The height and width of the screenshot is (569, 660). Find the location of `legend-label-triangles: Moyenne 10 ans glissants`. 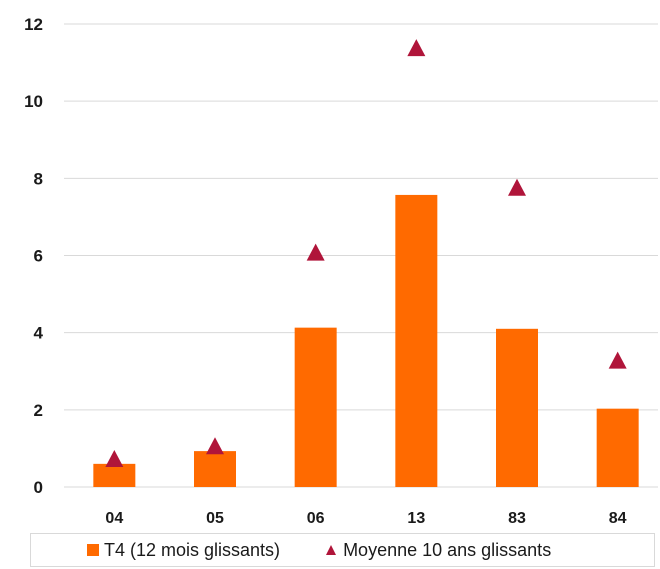

legend-label-triangles: Moyenne 10 ans glissants is located at coordinates (447, 549).